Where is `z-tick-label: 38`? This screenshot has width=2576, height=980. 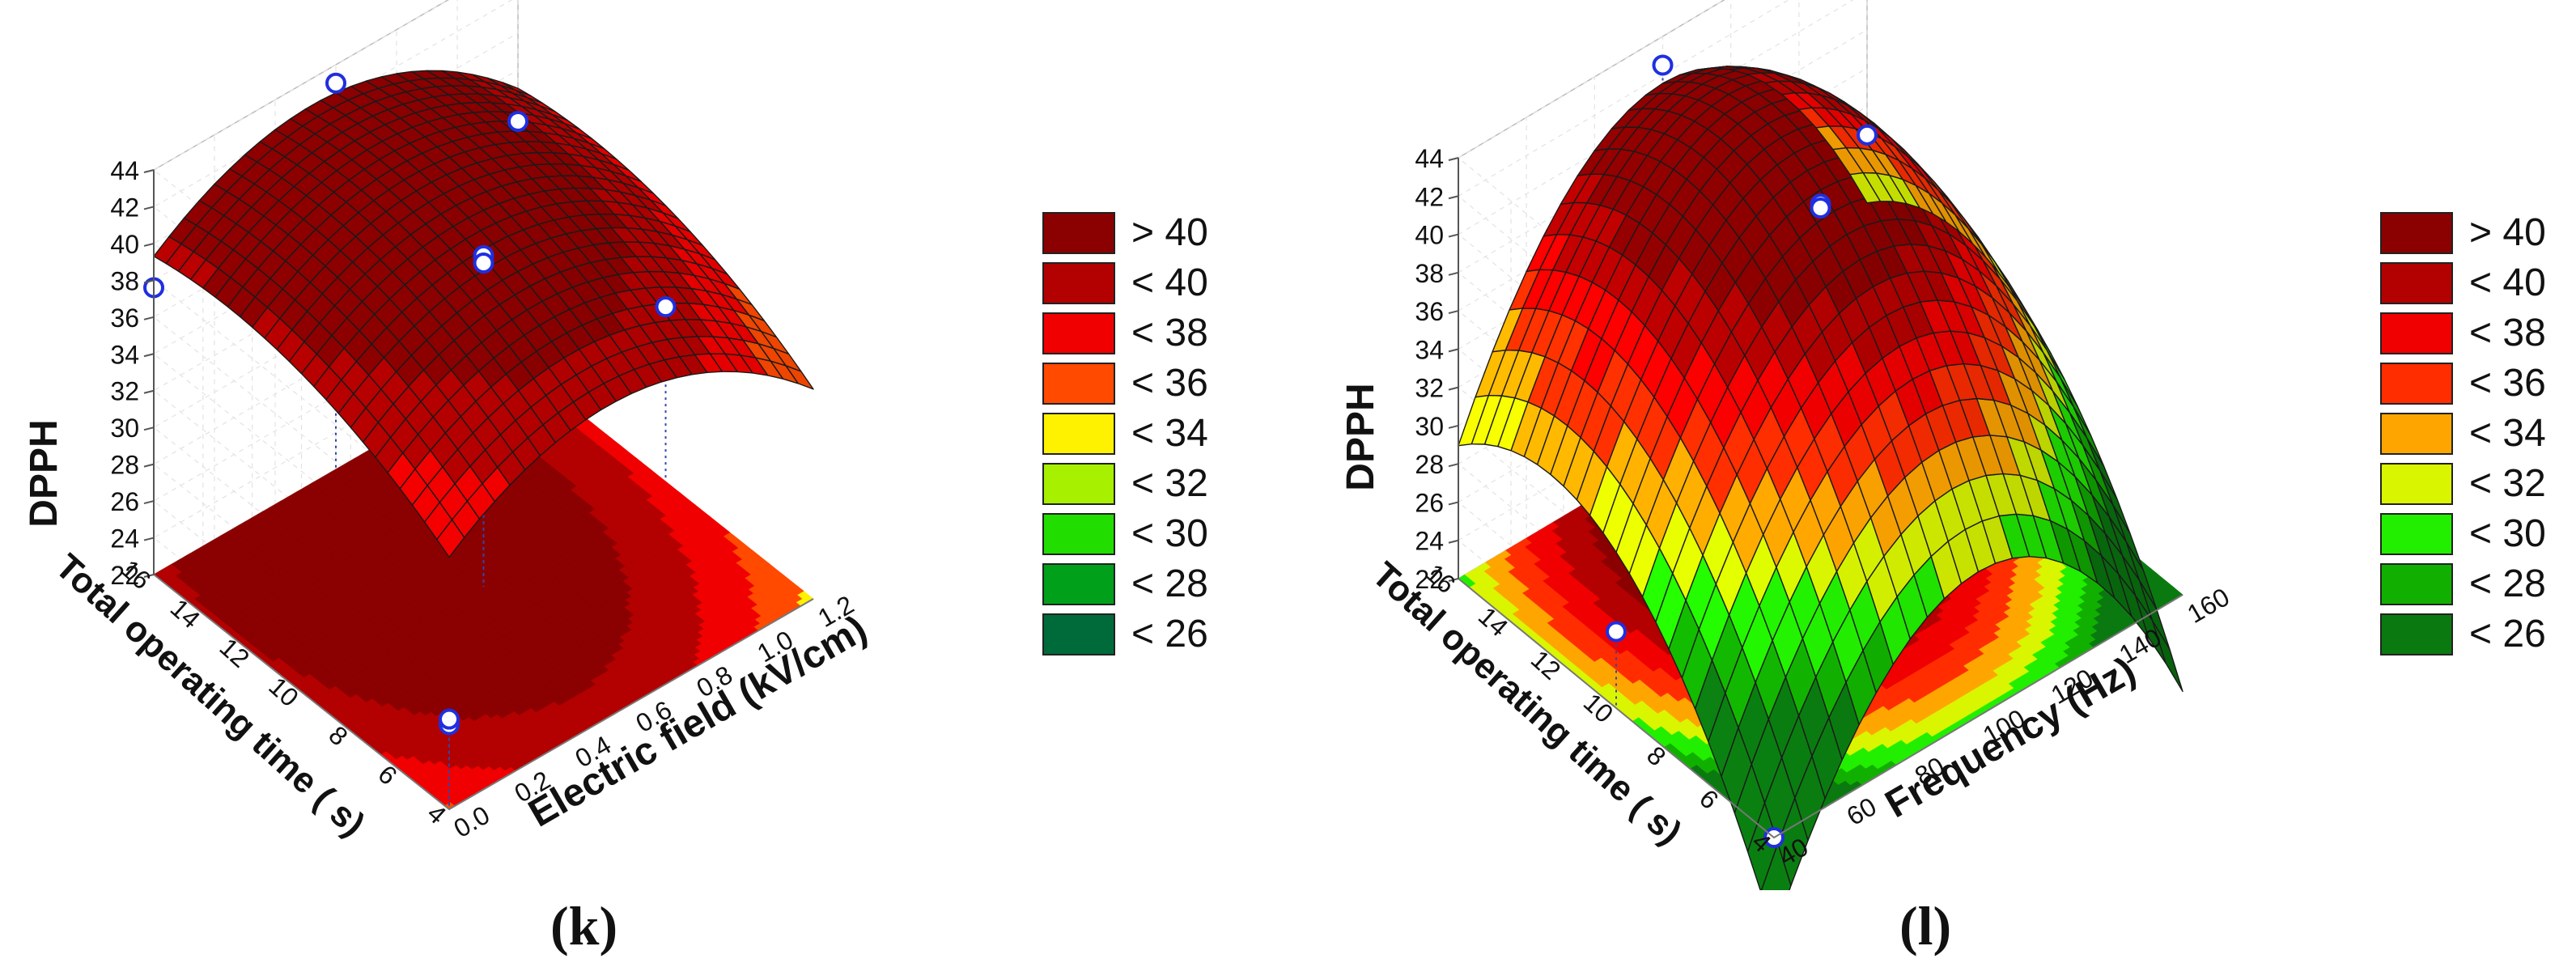 z-tick-label: 38 is located at coordinates (124, 280).